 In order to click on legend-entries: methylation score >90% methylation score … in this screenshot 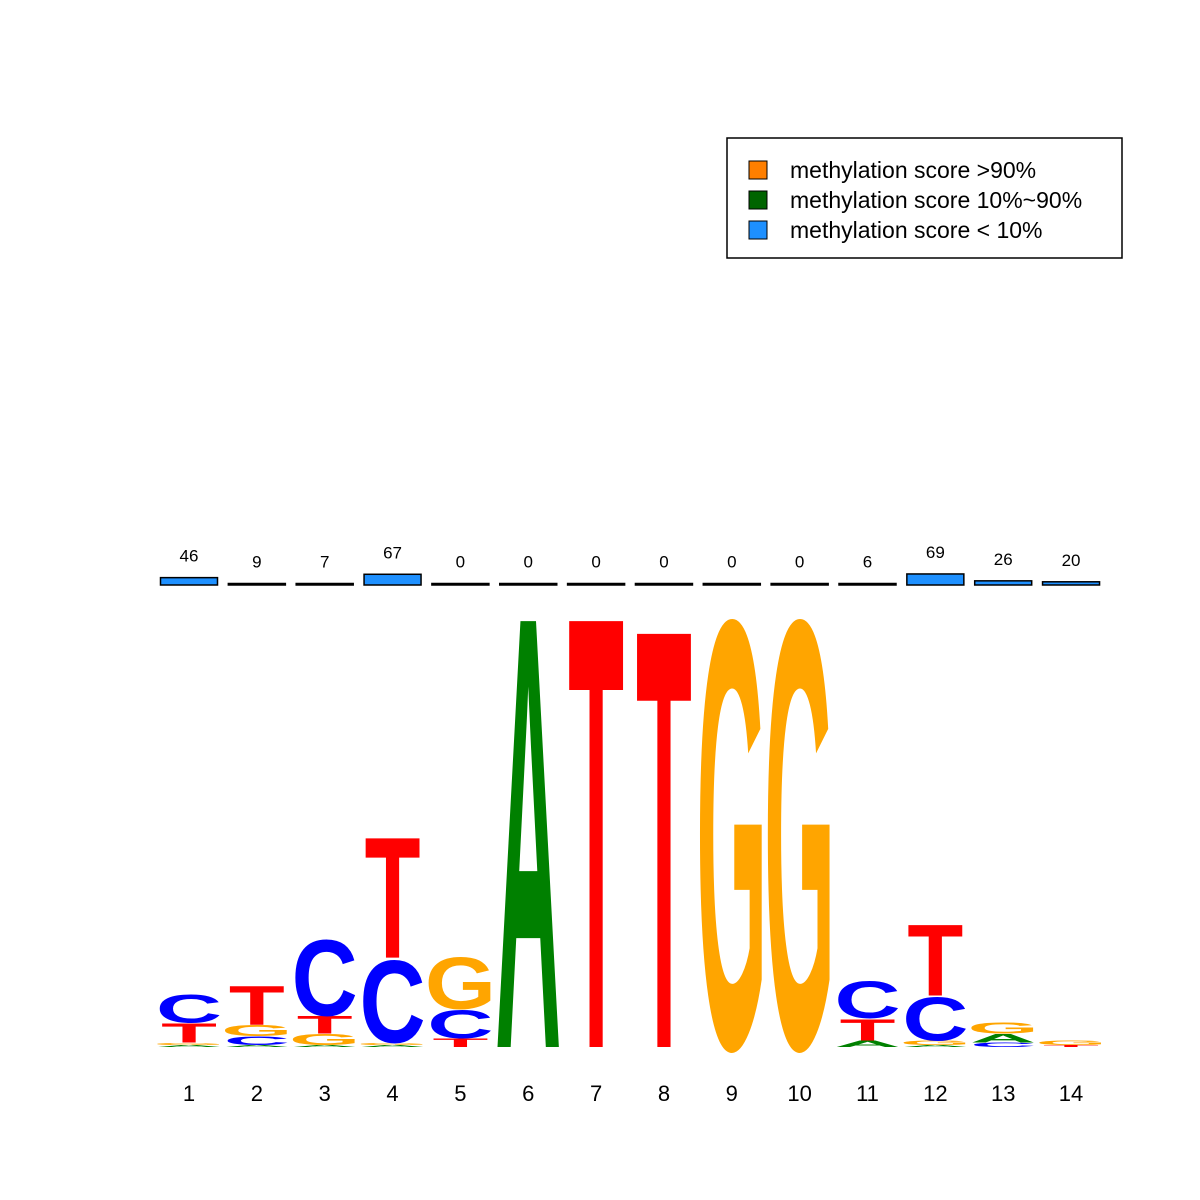, I will do `click(915, 200)`.